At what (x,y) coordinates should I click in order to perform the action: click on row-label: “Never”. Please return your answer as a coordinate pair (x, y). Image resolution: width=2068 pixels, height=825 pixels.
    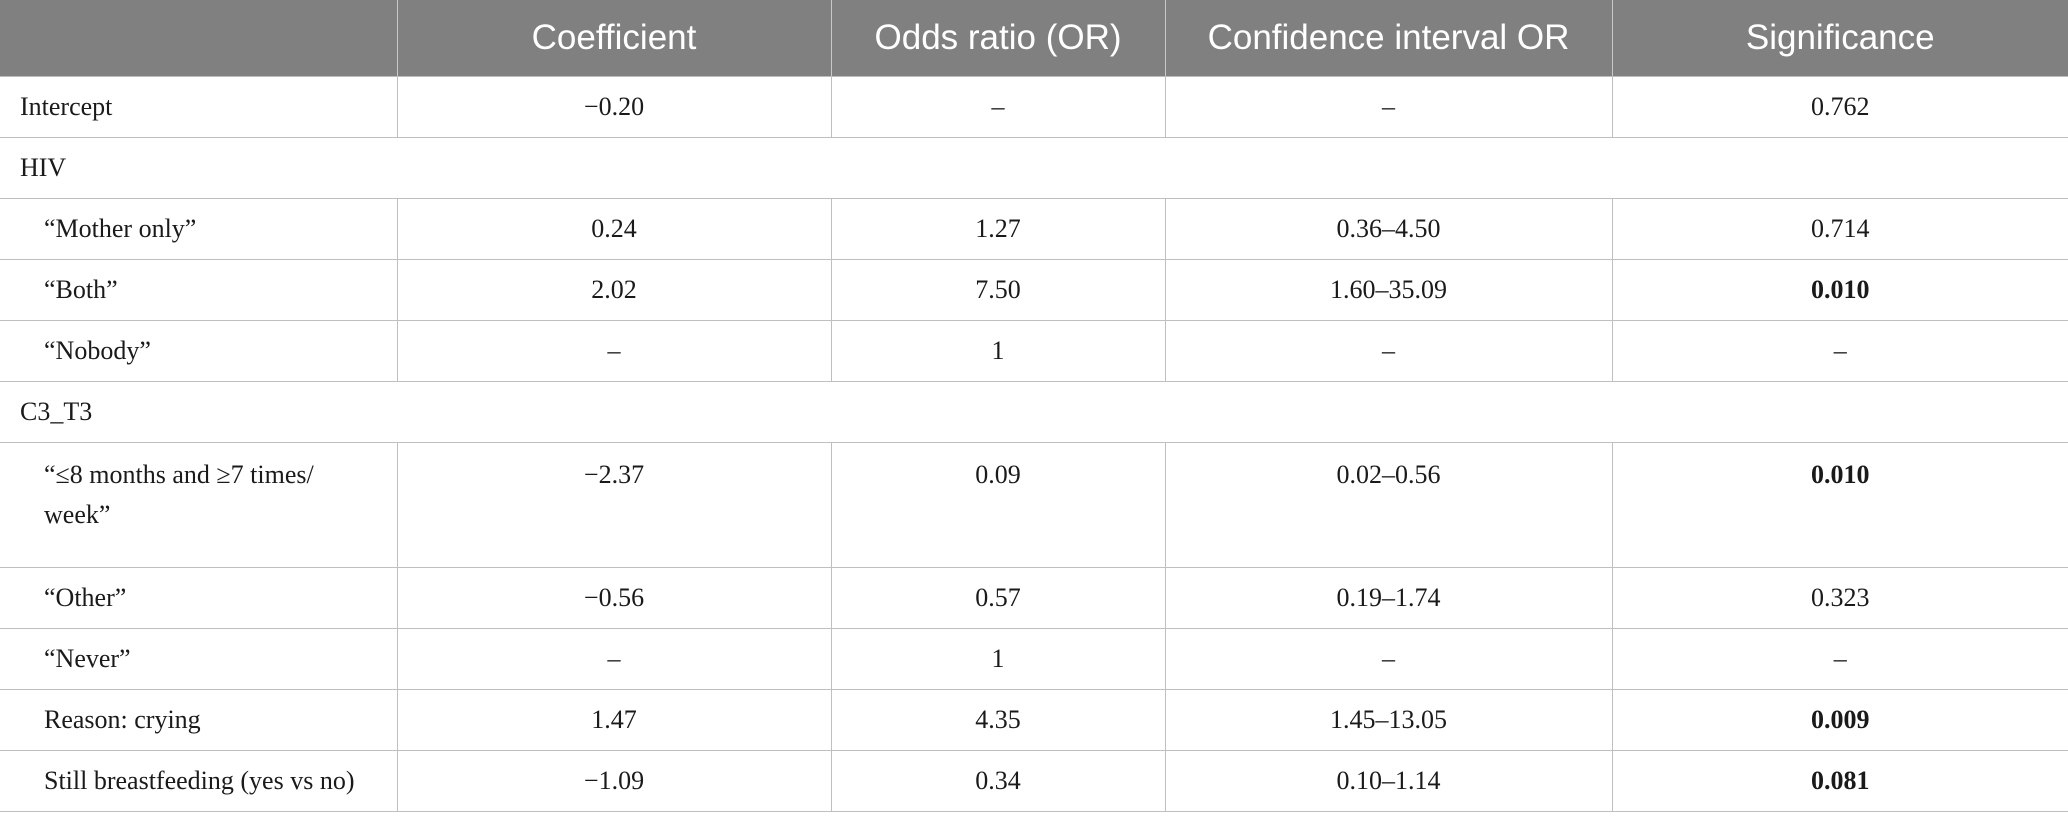
    Looking at the image, I should click on (199, 659).